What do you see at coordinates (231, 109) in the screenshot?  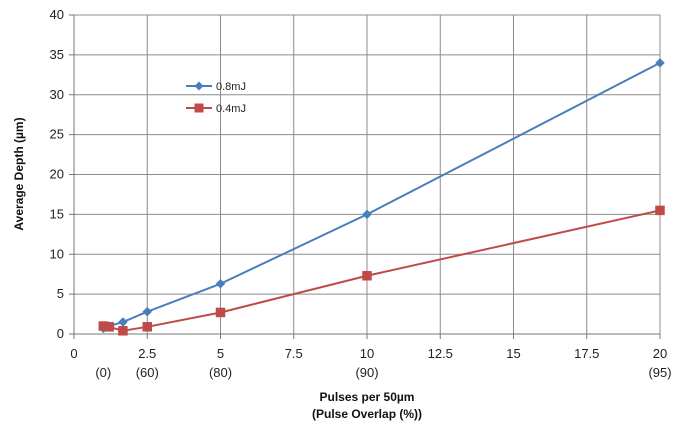 I see `legend-label-1: 0.4mJ` at bounding box center [231, 109].